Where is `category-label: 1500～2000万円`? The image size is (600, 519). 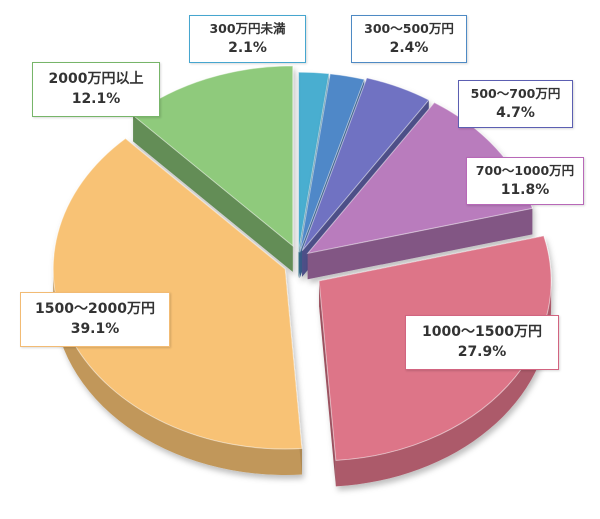
category-label: 1500～2000万円 is located at coordinates (95, 309).